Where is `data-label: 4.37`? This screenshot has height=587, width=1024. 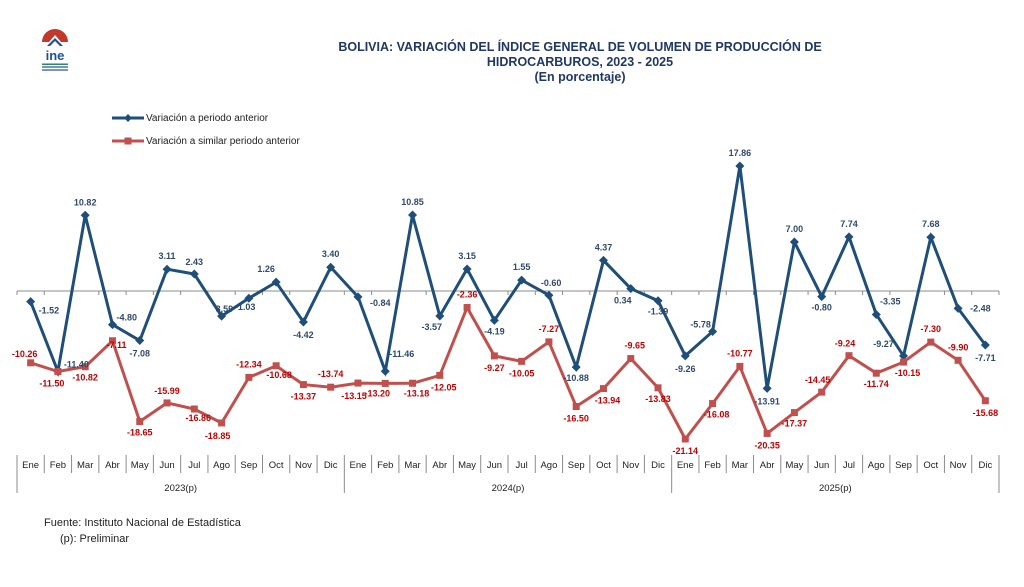 data-label: 4.37 is located at coordinates (604, 247).